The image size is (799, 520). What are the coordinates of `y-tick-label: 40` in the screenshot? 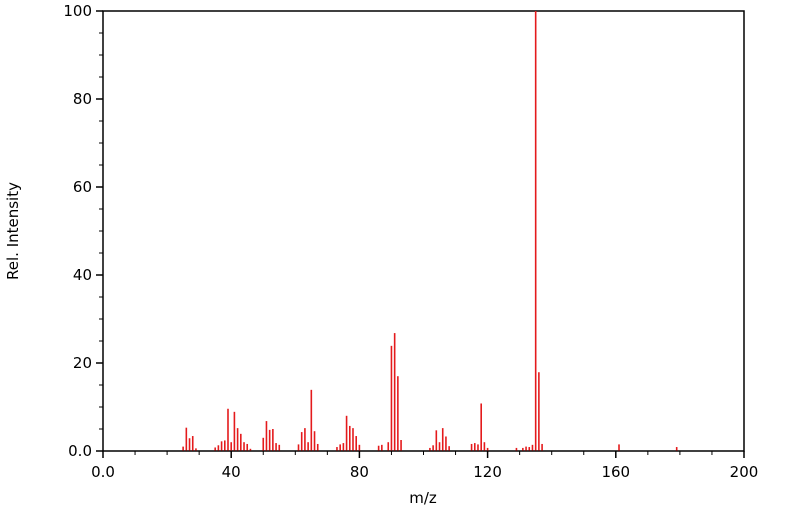 It's located at (82, 275).